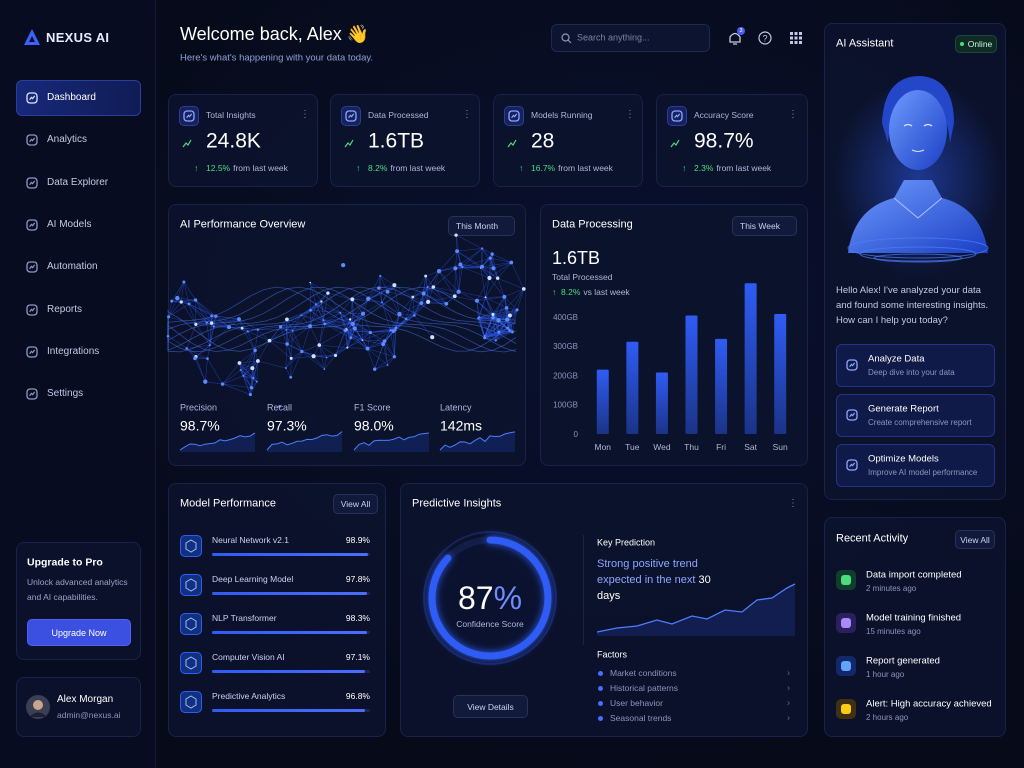 This screenshot has height=768, width=1024. Describe the element at coordinates (788, 702) in the screenshot. I see `chevron: ›` at that location.